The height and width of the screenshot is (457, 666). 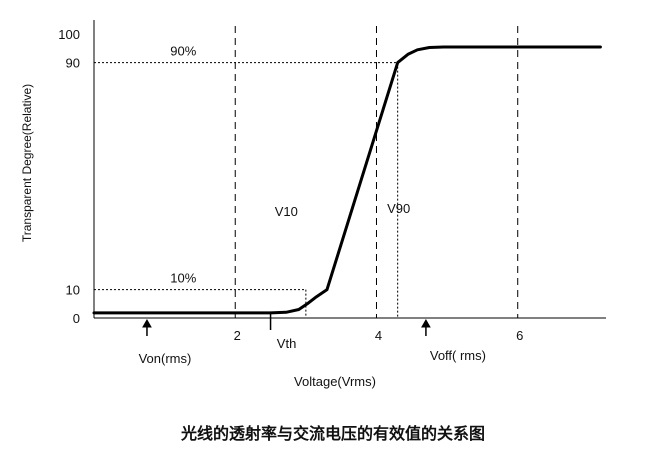 What do you see at coordinates (147, 323) in the screenshot?
I see `von-arrow-head` at bounding box center [147, 323].